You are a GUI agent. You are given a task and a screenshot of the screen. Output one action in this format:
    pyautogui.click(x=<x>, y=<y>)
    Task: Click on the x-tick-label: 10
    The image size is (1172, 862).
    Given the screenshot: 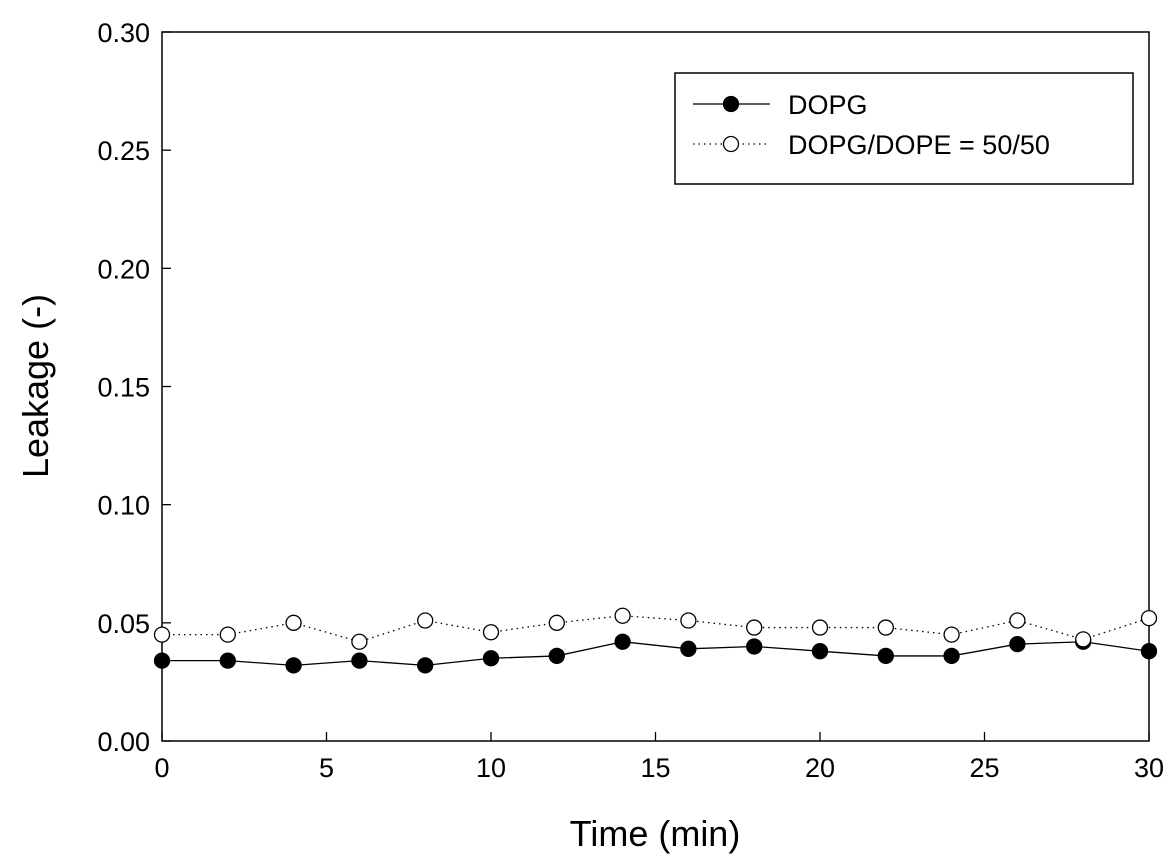 What is the action you would take?
    pyautogui.click(x=491, y=768)
    